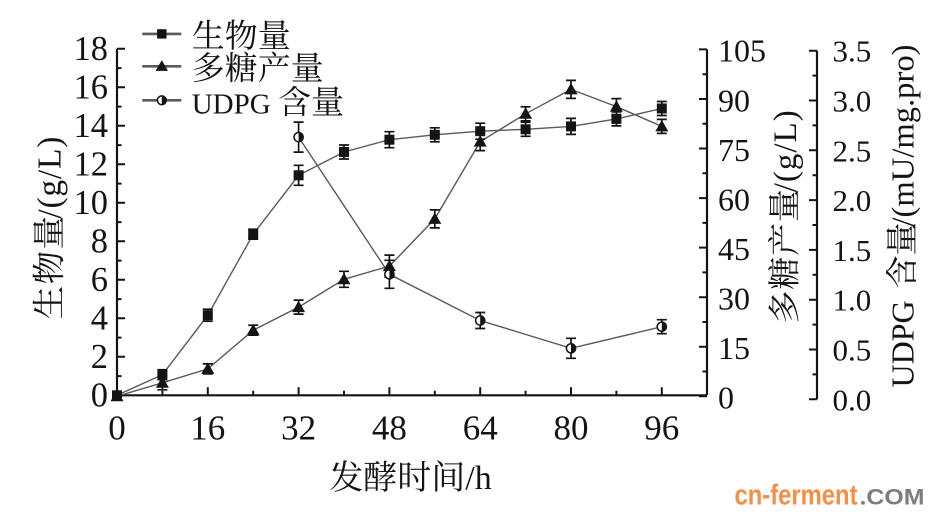  I want to click on svg-text: 30, so click(734, 299).